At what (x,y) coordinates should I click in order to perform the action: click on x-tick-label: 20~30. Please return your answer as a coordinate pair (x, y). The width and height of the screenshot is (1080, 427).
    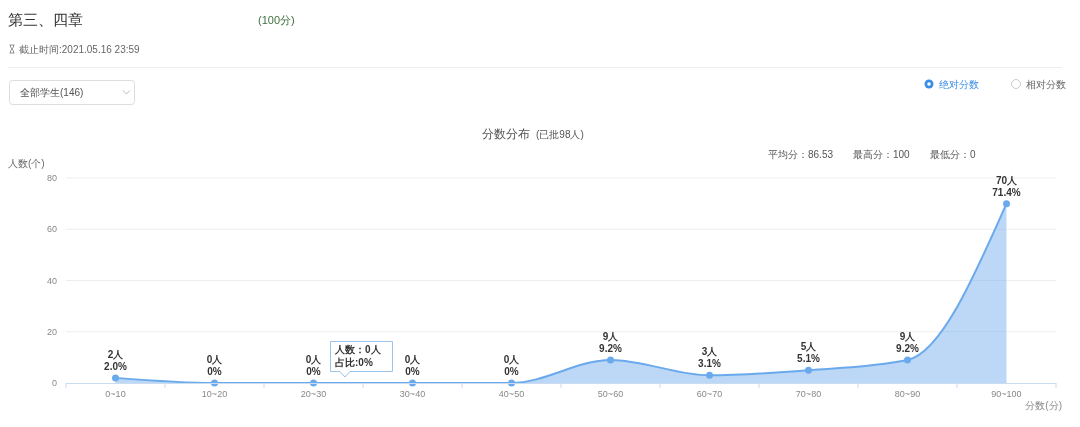
    Looking at the image, I should click on (313, 394).